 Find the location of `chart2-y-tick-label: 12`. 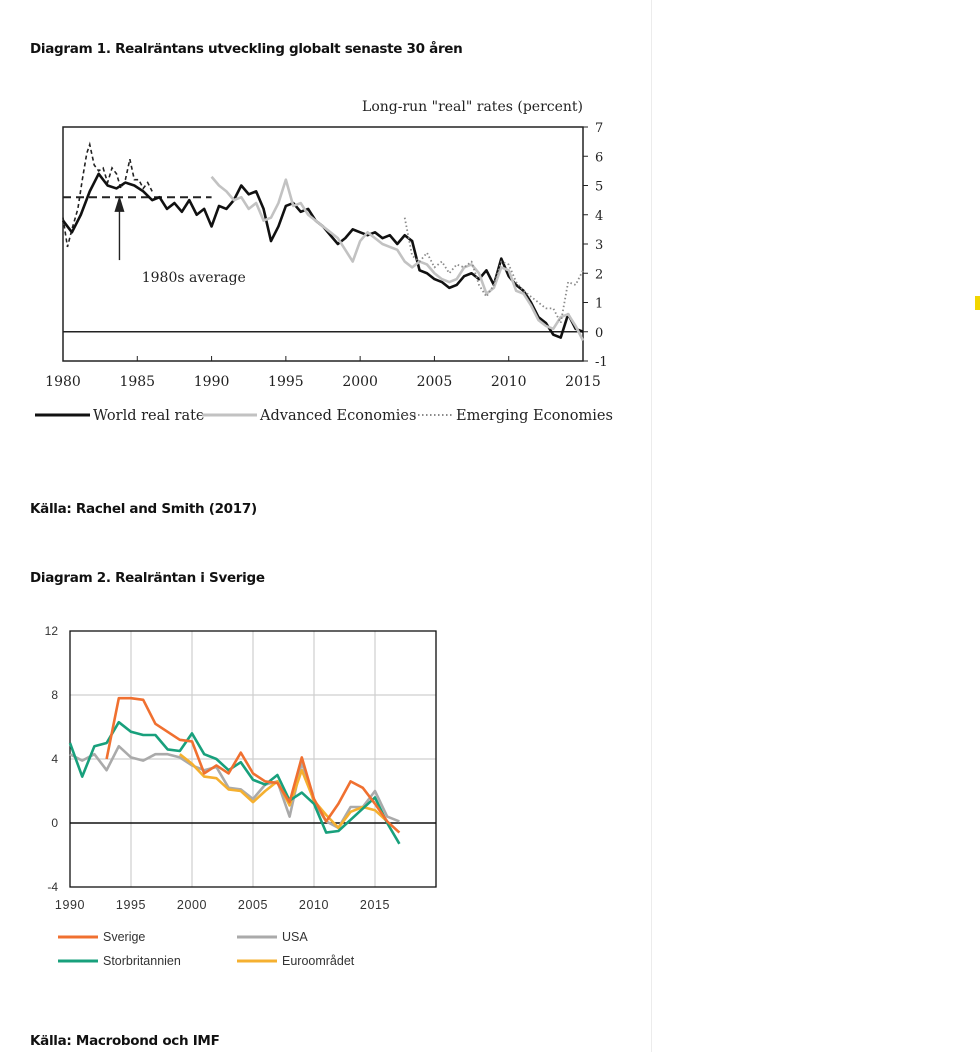

chart2-y-tick-label: 12 is located at coordinates (52, 631).